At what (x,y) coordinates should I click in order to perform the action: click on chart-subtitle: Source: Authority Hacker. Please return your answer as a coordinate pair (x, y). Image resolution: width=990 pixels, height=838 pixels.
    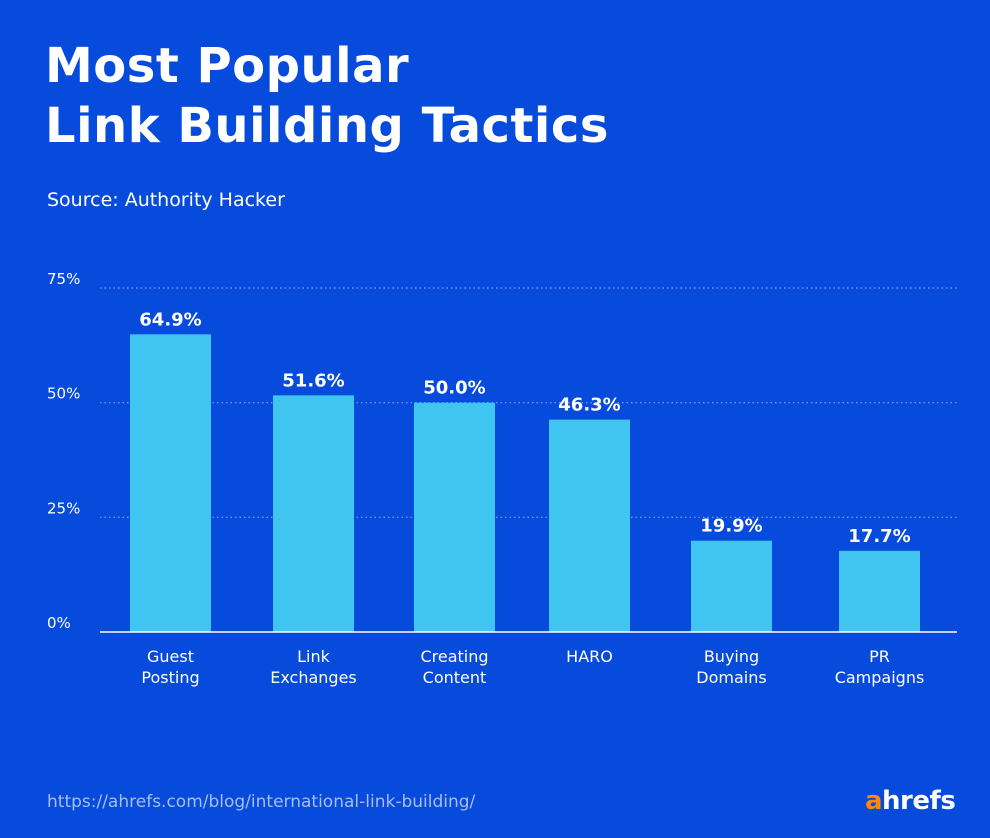
    Looking at the image, I should click on (166, 200).